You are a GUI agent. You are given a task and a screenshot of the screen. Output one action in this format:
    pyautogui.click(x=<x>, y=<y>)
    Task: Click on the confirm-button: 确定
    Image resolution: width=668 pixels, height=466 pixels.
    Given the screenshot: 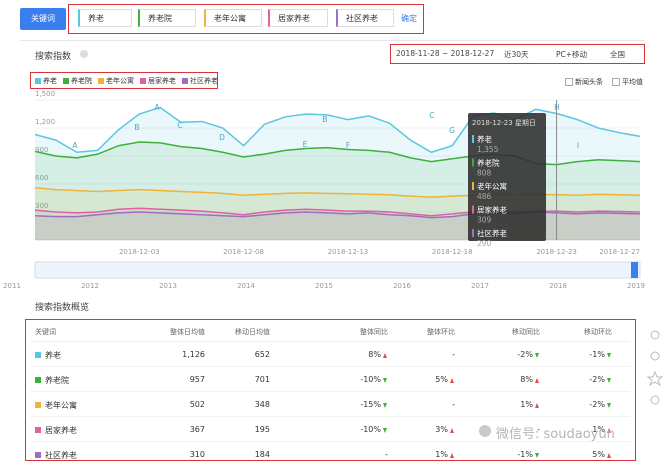 What is the action you would take?
    pyautogui.click(x=409, y=18)
    